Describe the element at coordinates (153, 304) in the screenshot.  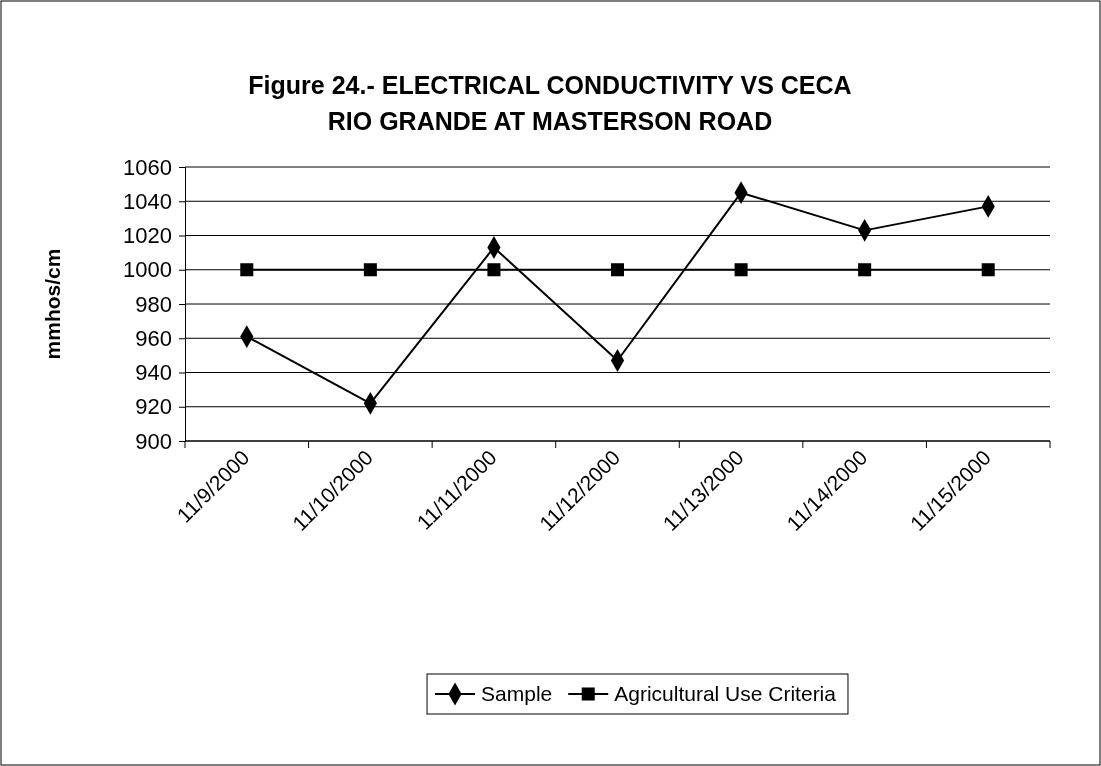
I see `y-tick-label: 980` at that location.